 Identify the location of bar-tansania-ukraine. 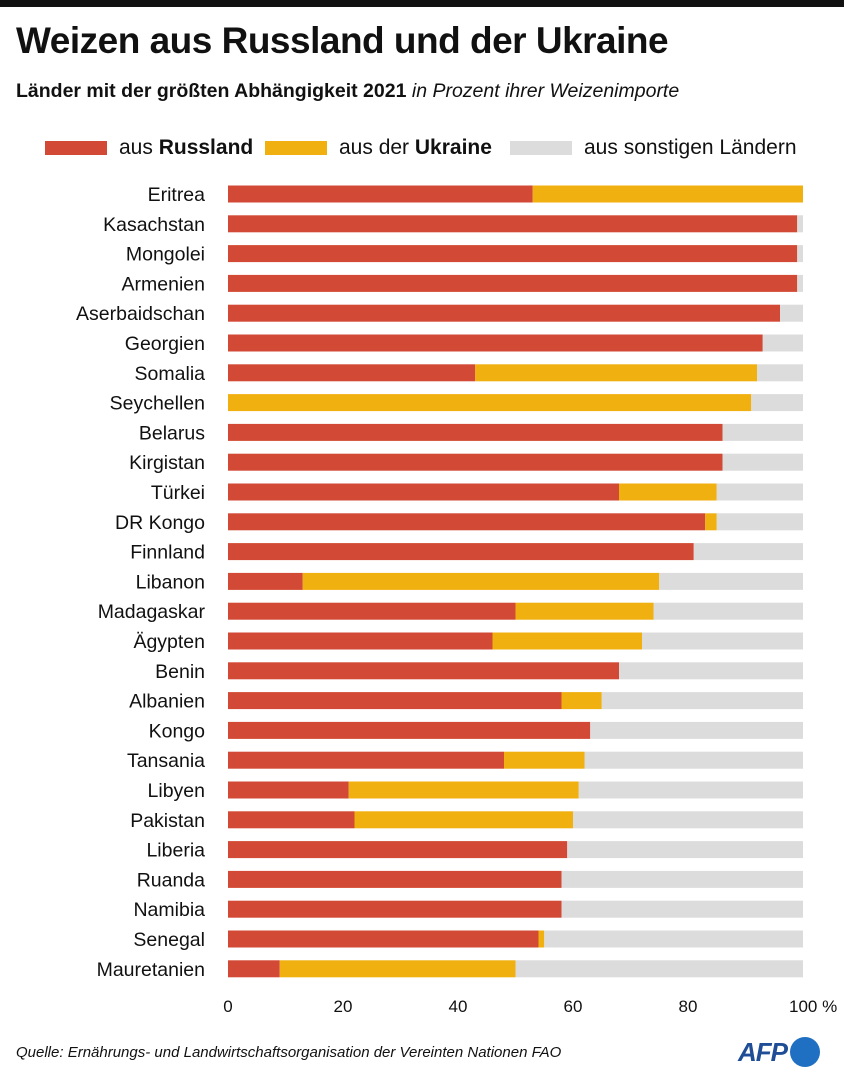
(544, 760).